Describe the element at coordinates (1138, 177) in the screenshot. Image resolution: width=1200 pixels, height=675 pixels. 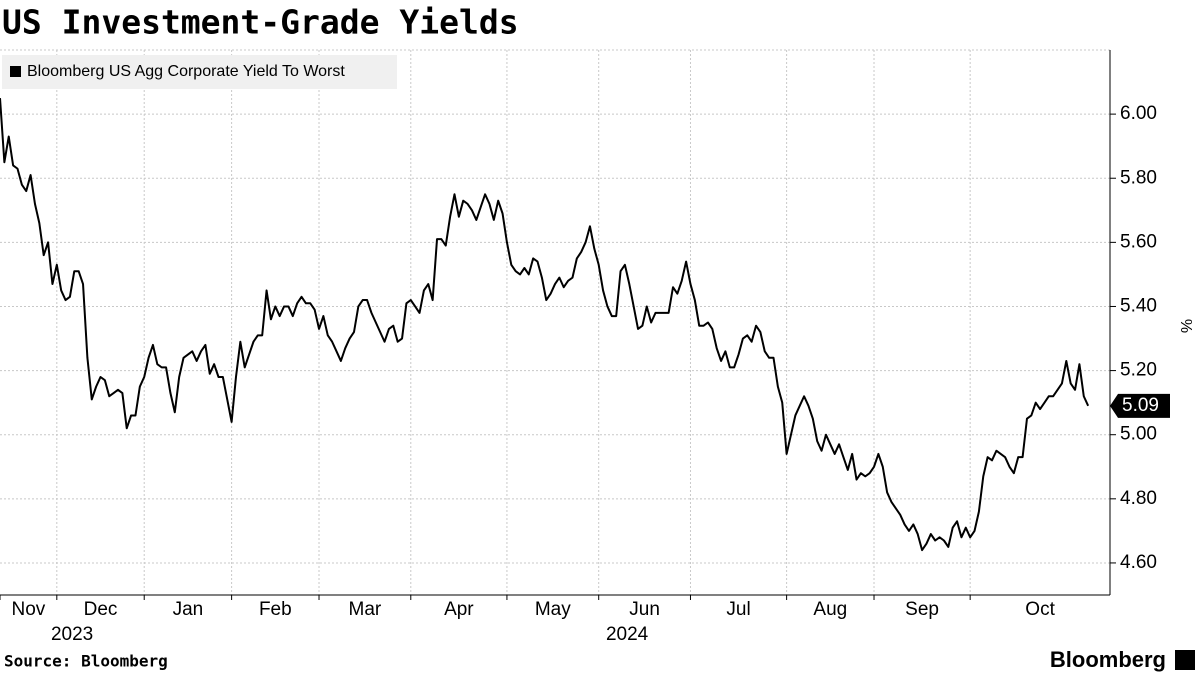
I see `y-tick-label: 5.80` at that location.